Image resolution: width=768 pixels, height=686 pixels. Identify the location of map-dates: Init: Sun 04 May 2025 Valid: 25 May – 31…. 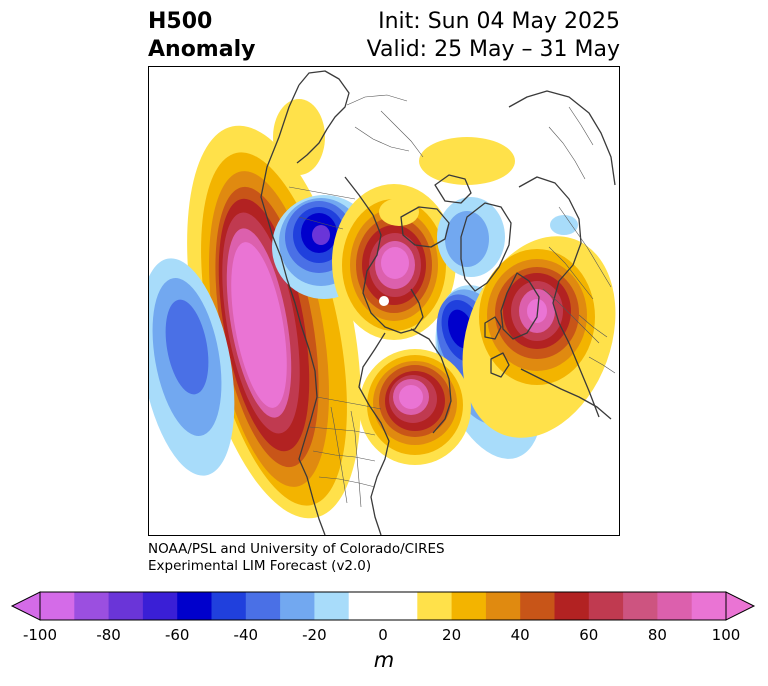
(493, 36).